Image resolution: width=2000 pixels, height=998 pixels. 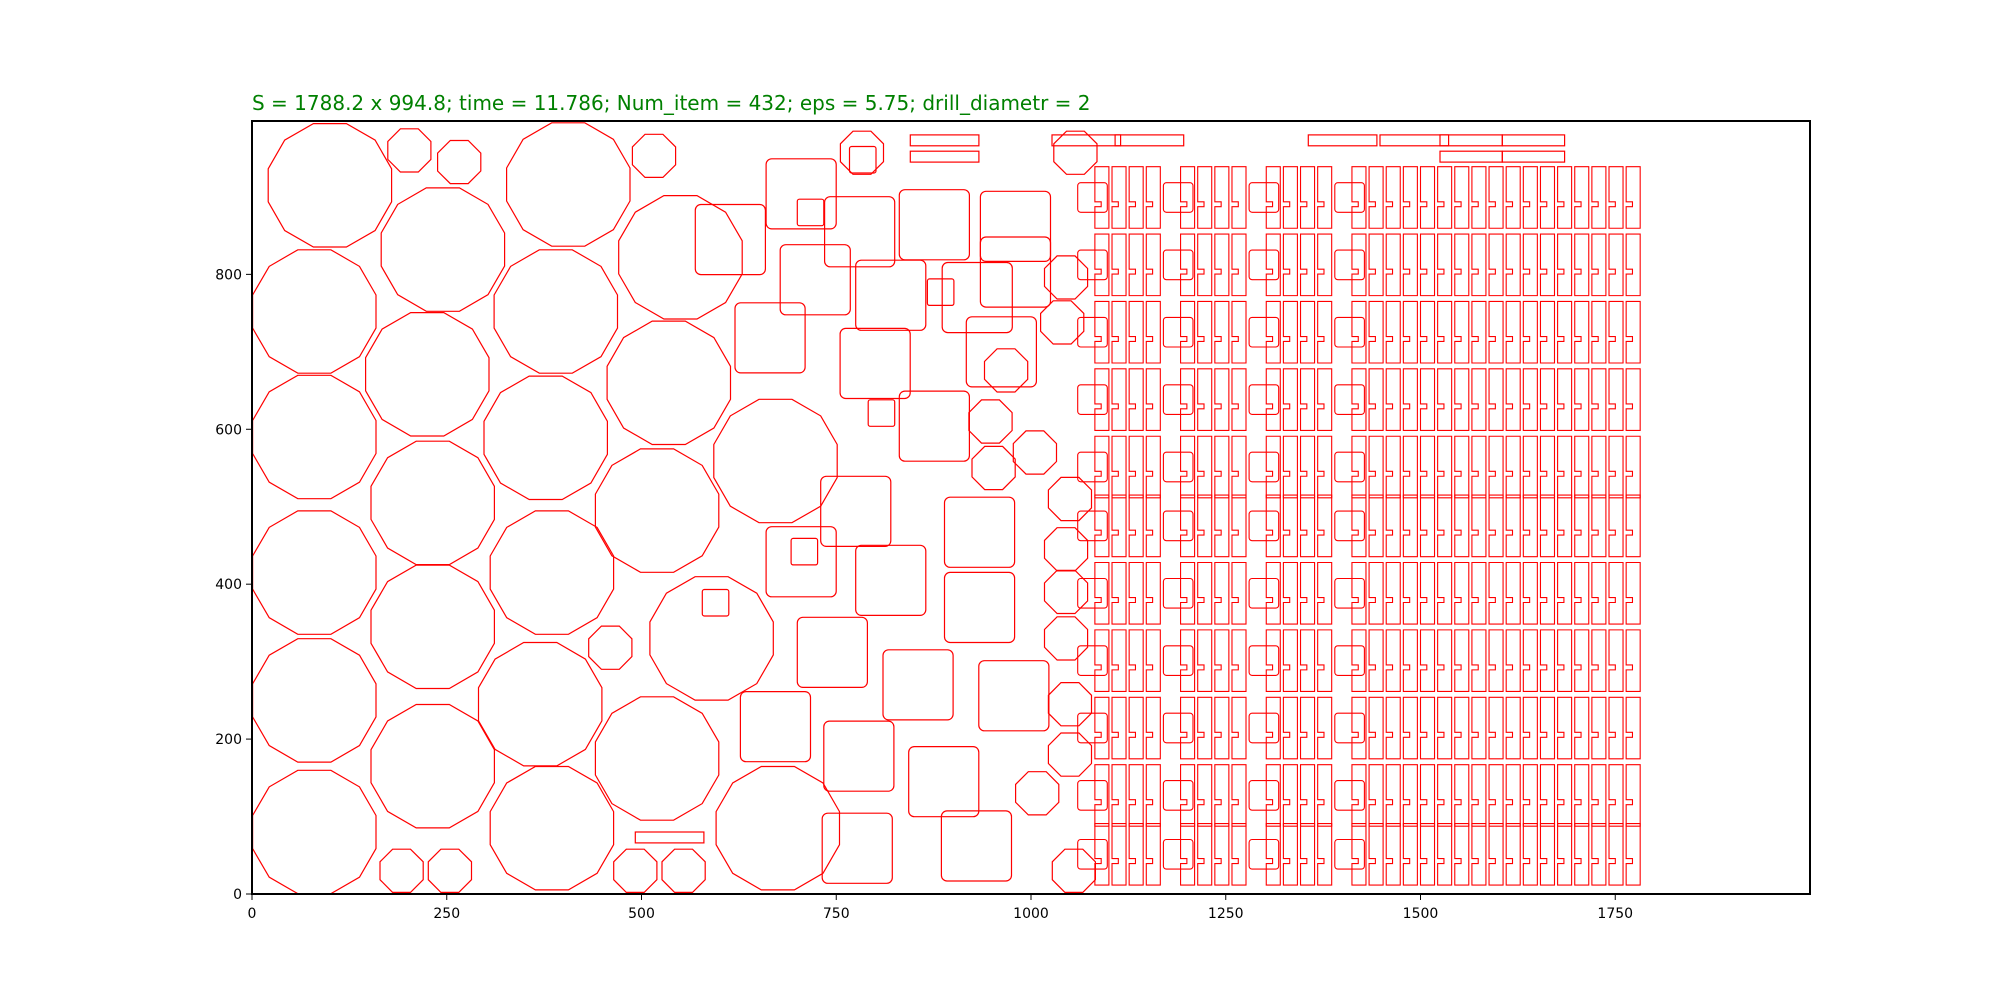 I want to click on y-axis: 0200400600800, so click(x=233, y=585).